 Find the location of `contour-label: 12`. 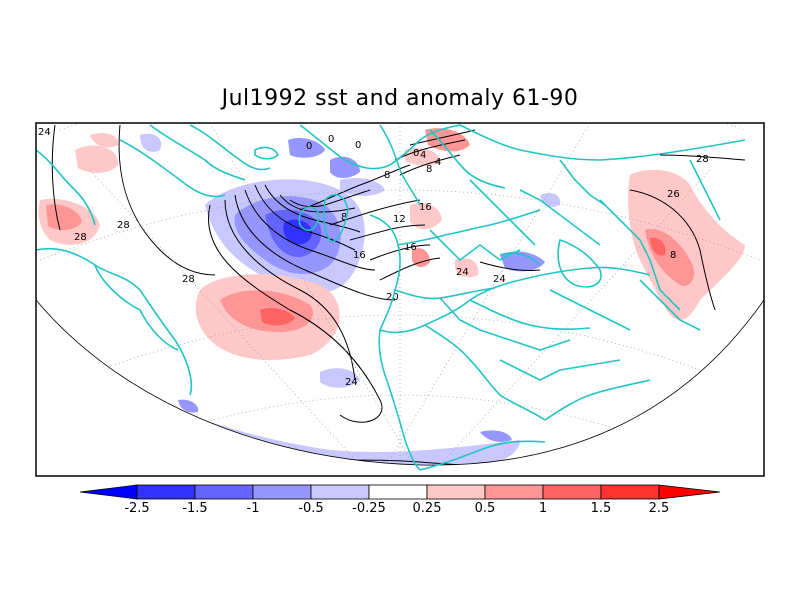

contour-label: 12 is located at coordinates (399, 219).